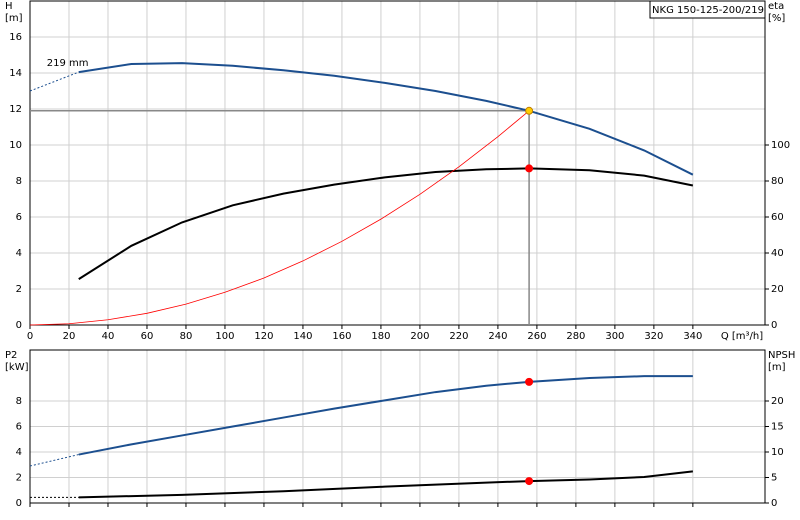 Image resolution: width=800 pixels, height=520 pixels. What do you see at coordinates (68, 63) in the screenshot?
I see `annotation: 219 mm` at bounding box center [68, 63].